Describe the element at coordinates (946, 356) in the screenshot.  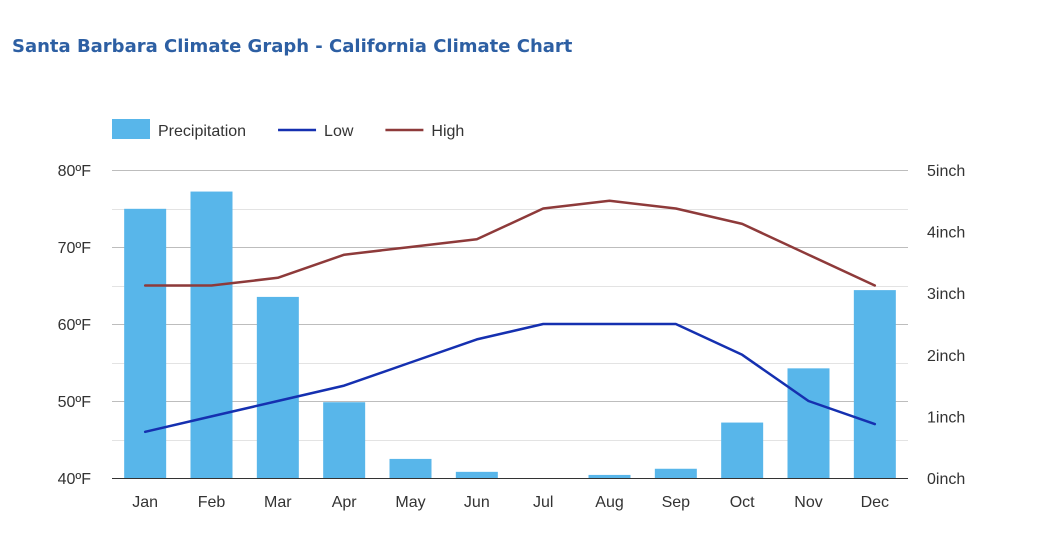
I see `y-right-tick-label: 2inch` at that location.